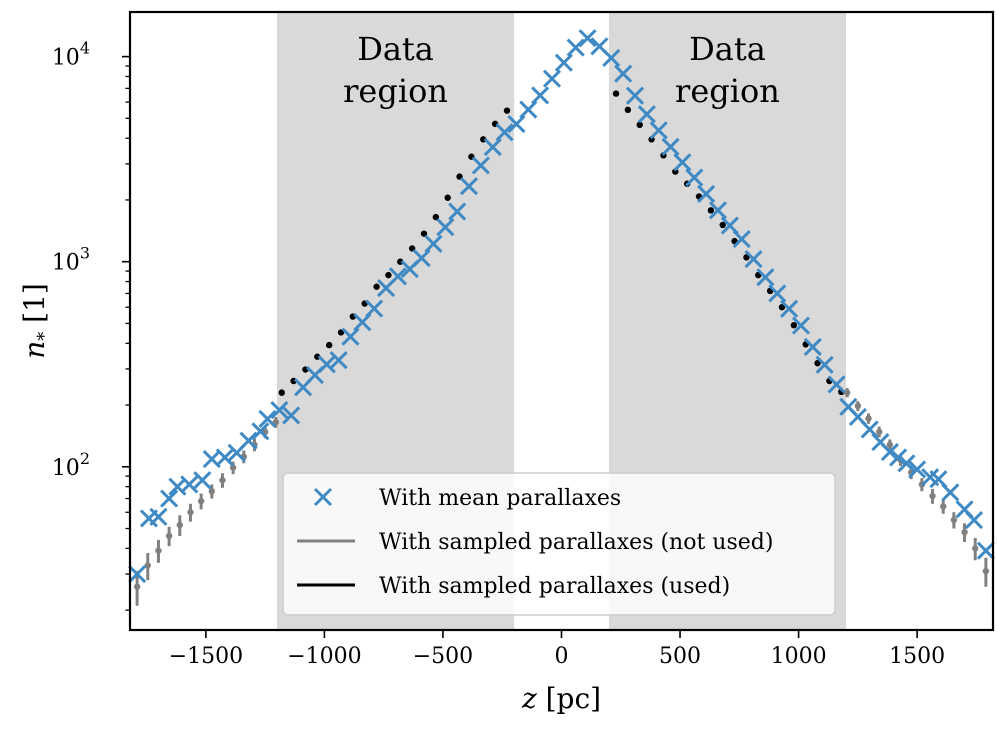 The width and height of the screenshot is (997, 748). What do you see at coordinates (562, 656) in the screenshot?
I see `x-tick-label: 0` at bounding box center [562, 656].